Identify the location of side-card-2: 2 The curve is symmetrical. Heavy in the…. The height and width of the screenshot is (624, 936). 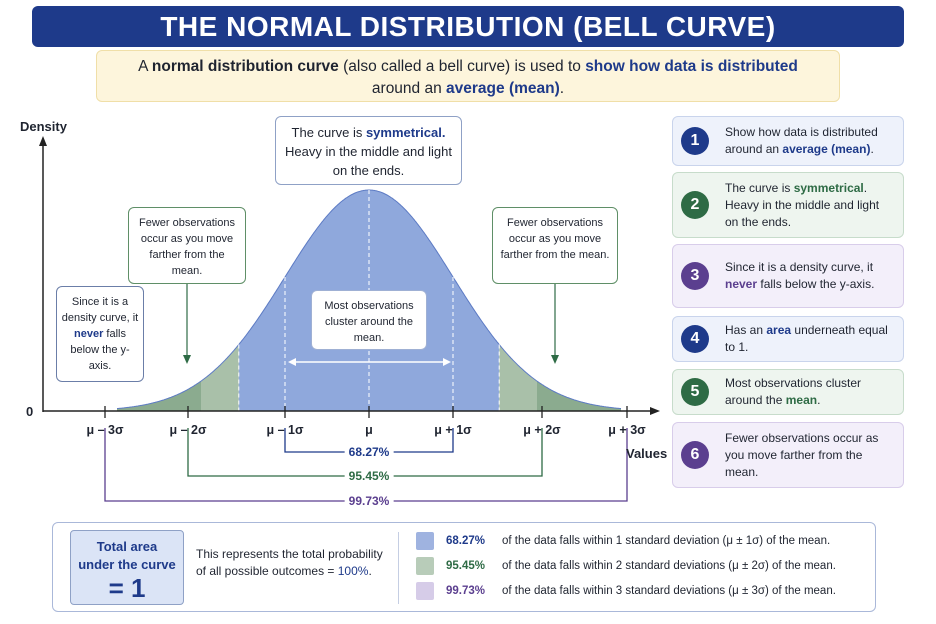
(788, 205).